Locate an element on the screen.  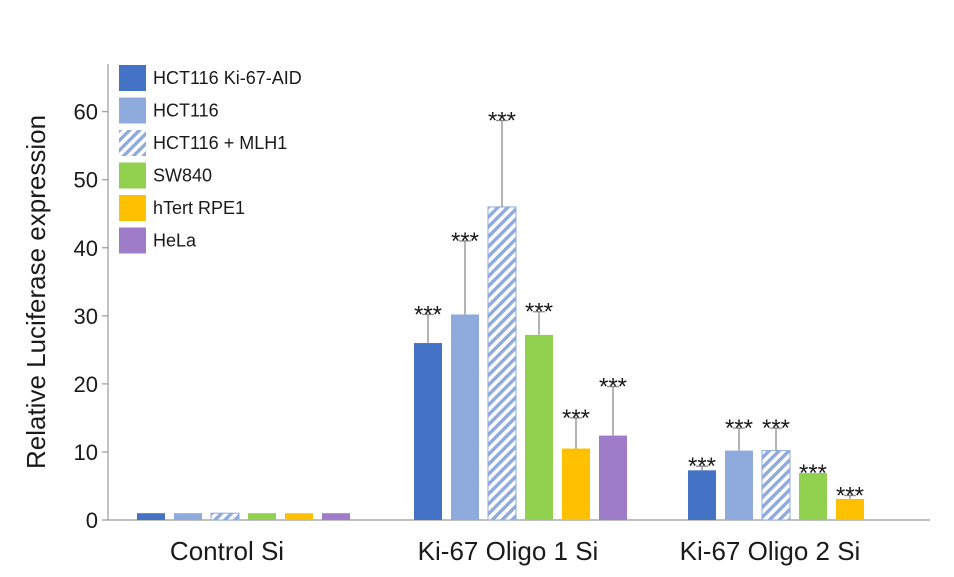
y-tick-label: 10 is located at coordinates (86, 452).